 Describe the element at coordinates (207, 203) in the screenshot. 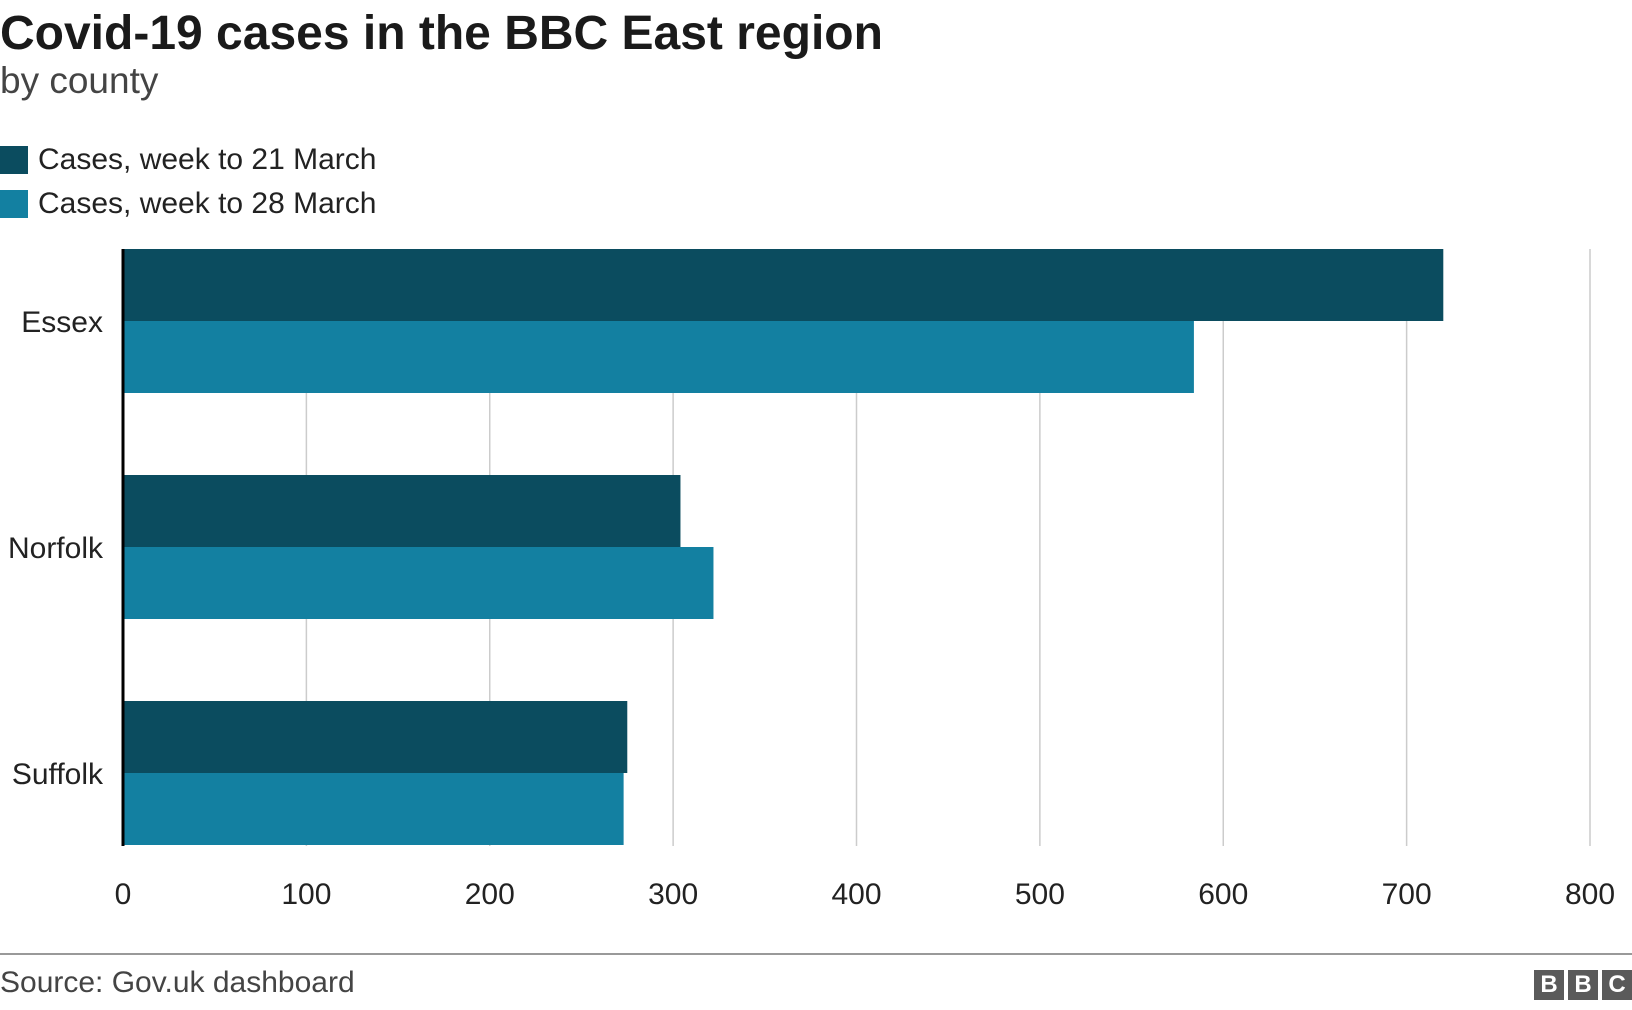

I see `legend-label-series-2: Cases, week to 28 March` at that location.